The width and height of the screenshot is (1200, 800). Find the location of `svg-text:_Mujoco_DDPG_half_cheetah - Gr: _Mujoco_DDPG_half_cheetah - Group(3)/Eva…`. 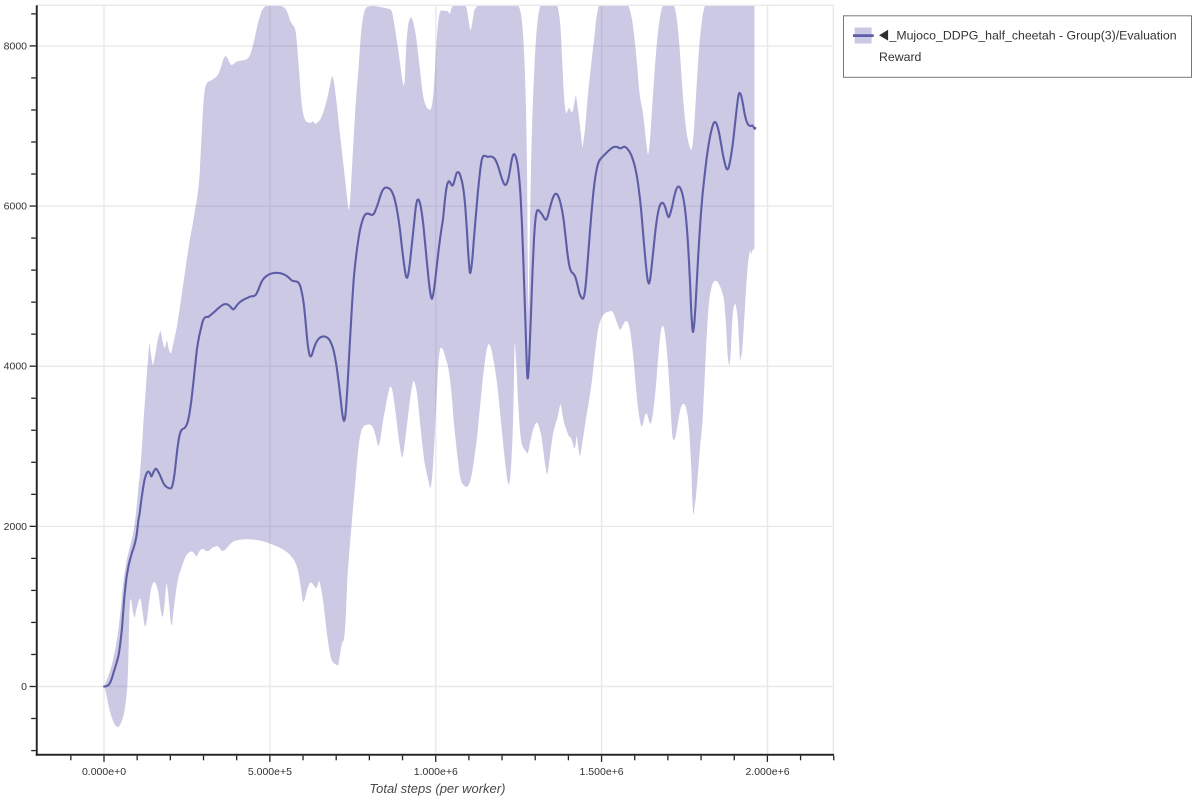

svg-text:_Mujoco_DDPG_half_cheetah - Gr: _Mujoco_DDPG_half_cheetah - Group(3)/Eva… is located at coordinates (1033, 36).